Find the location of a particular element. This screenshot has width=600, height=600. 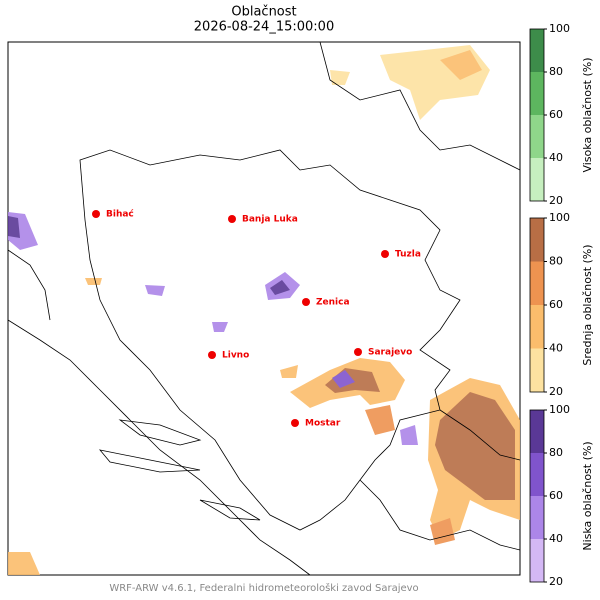

city-label: Zenica is located at coordinates (333, 303).